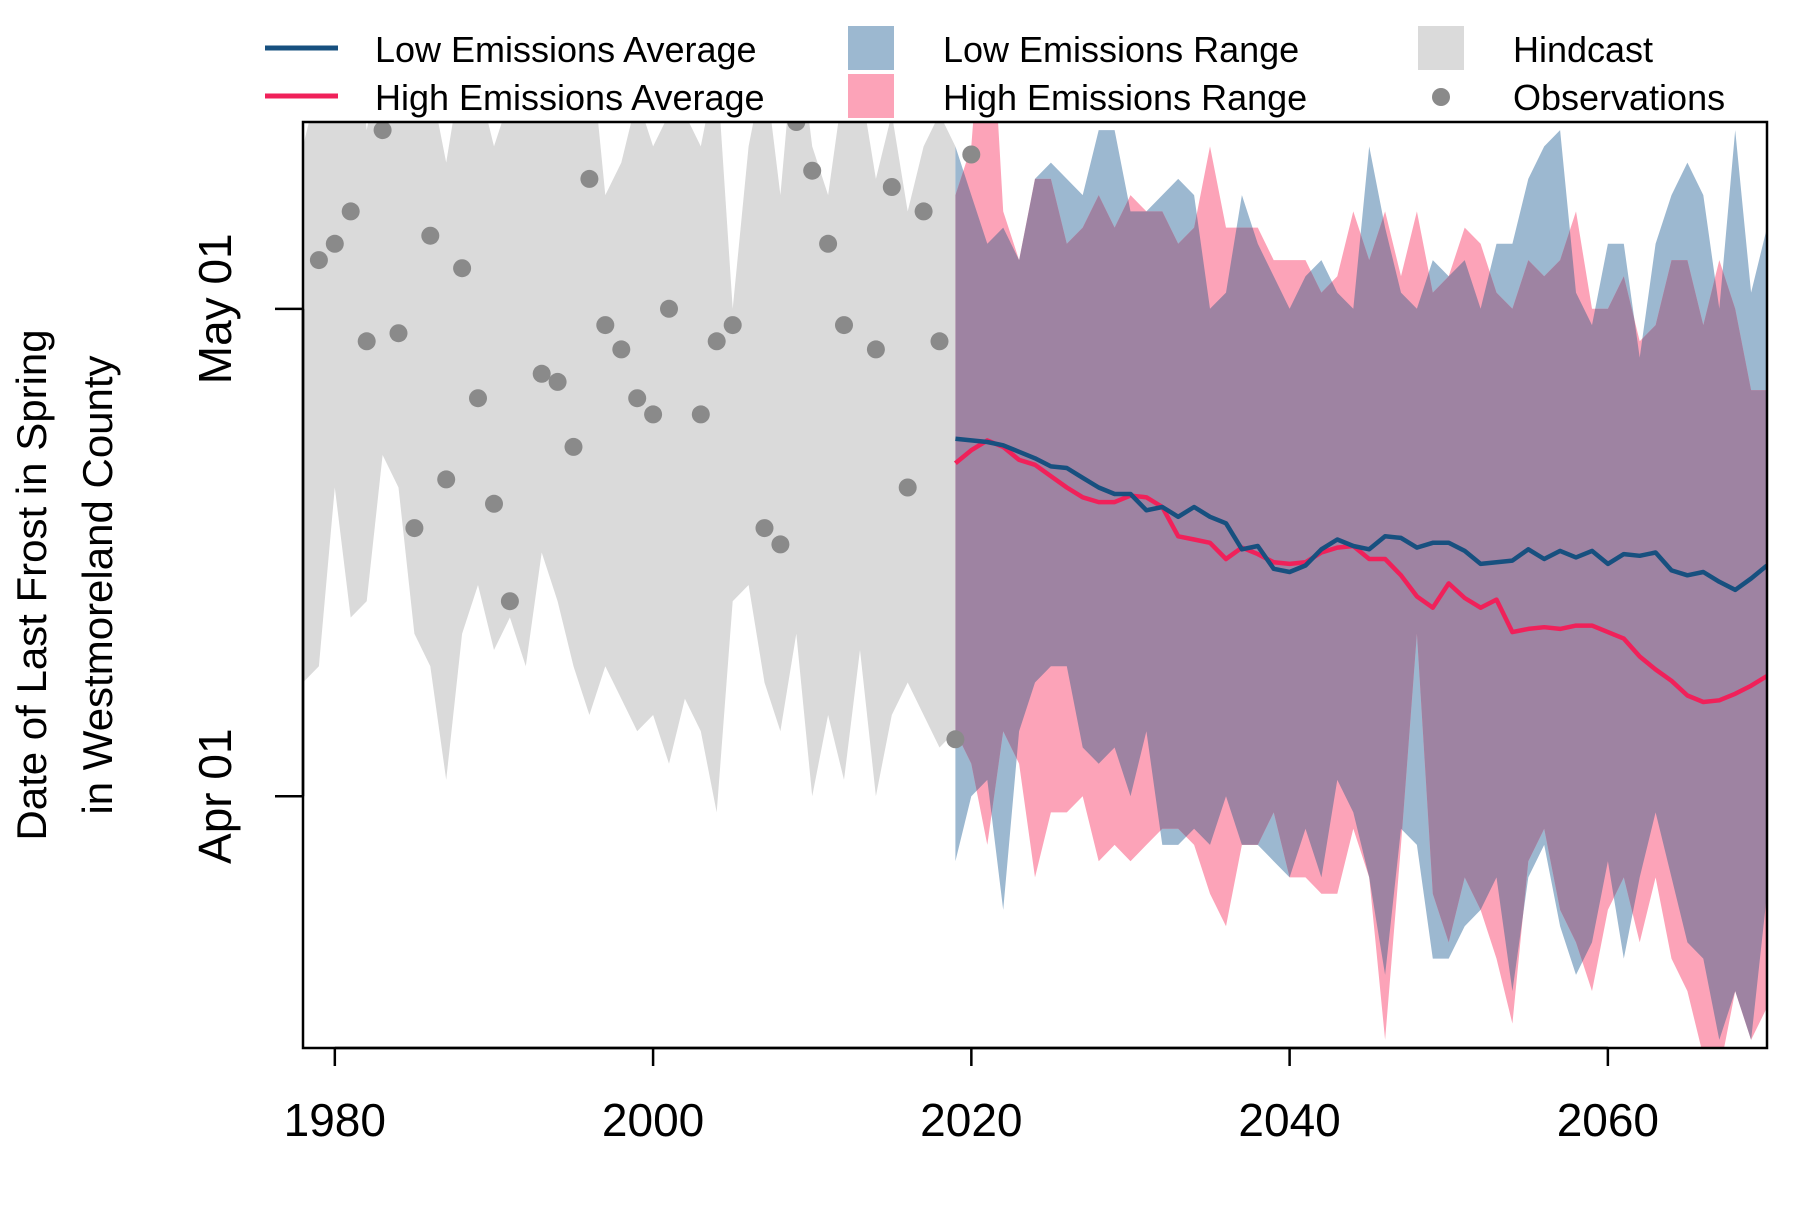 Image resolution: width=1800 pixels, height=1212 pixels. Describe the element at coordinates (1608, 1120) in the screenshot. I see `x-tick-label: 2060` at that location.